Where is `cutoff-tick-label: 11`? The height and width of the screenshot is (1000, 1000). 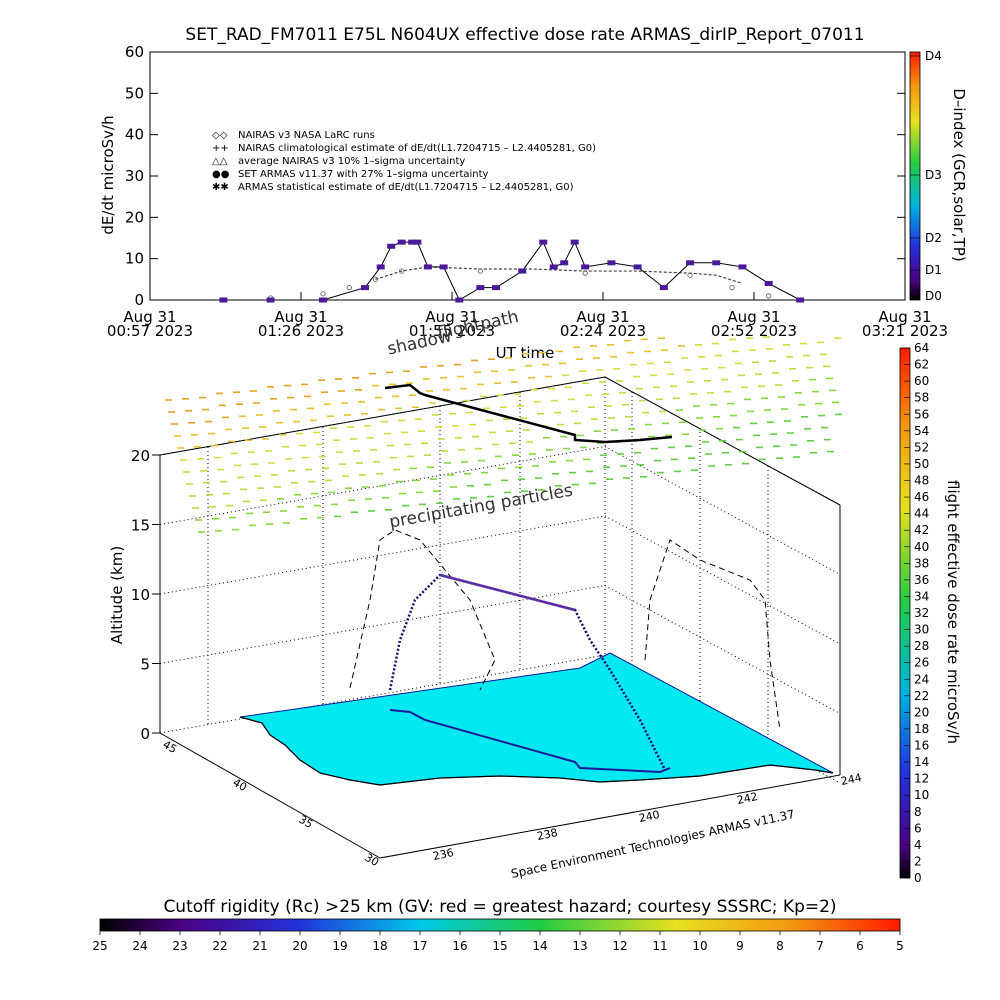
cutoff-tick-label: 11 is located at coordinates (659, 946).